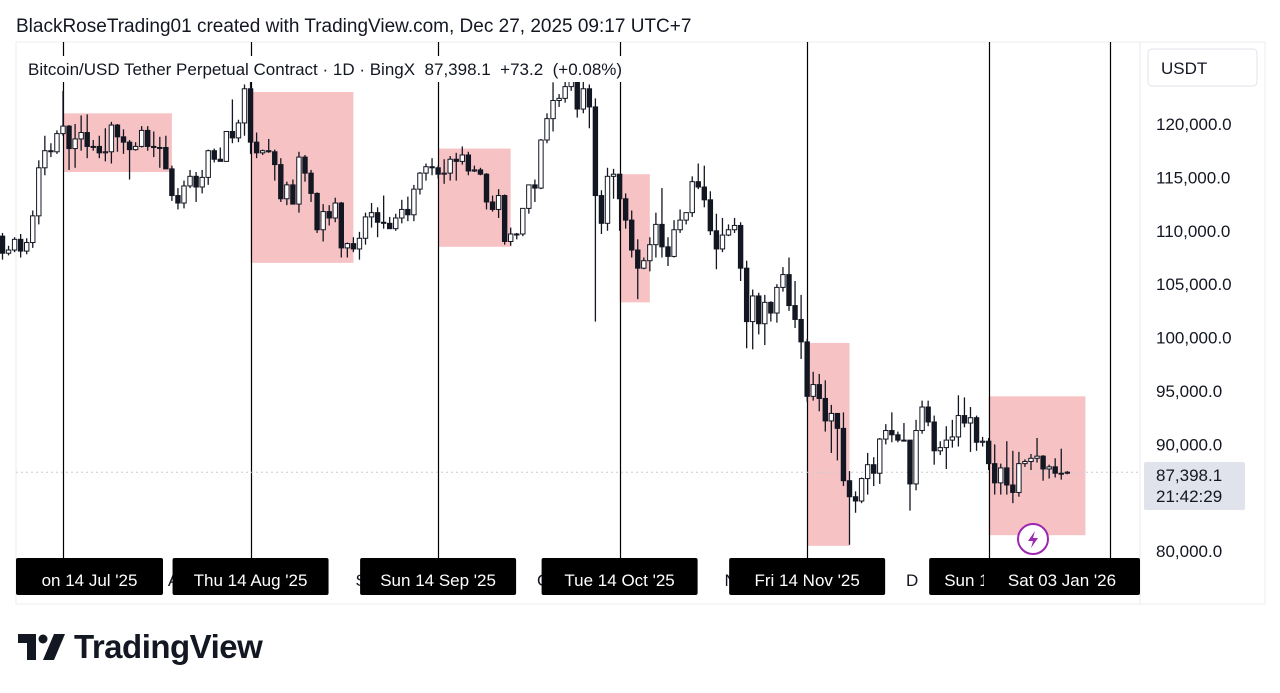 The image size is (1280, 693). I want to click on time-marker-label: Sat 03 Jan '26, so click(1062, 576).